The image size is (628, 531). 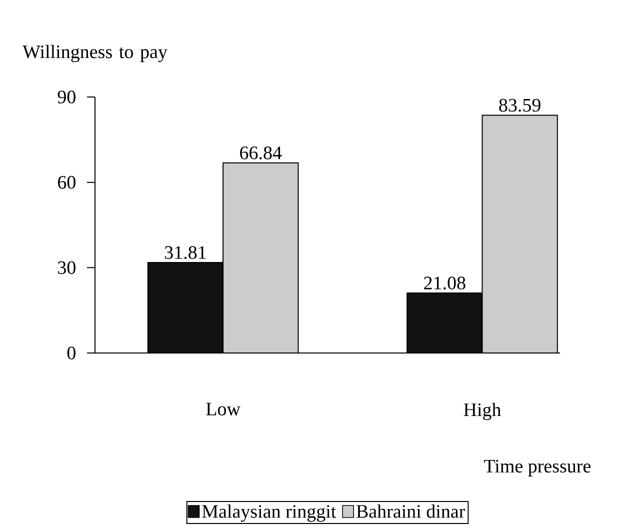 What do you see at coordinates (269, 513) in the screenshot?
I see `legend-label: Malaysian ringgit` at bounding box center [269, 513].